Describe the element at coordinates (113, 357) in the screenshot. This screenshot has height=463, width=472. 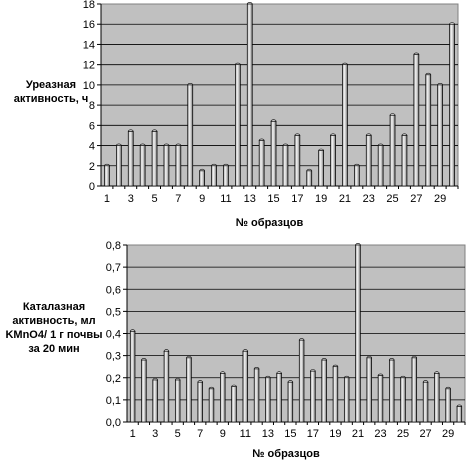
I see `y-tick-label: 0,3` at that location.